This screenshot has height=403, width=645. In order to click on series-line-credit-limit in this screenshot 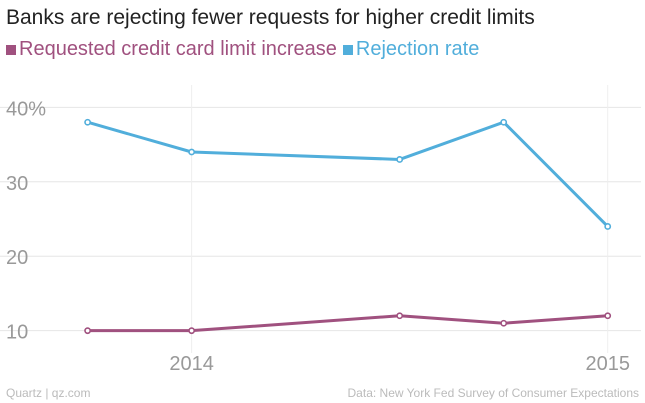, I will do `click(348, 323)`.